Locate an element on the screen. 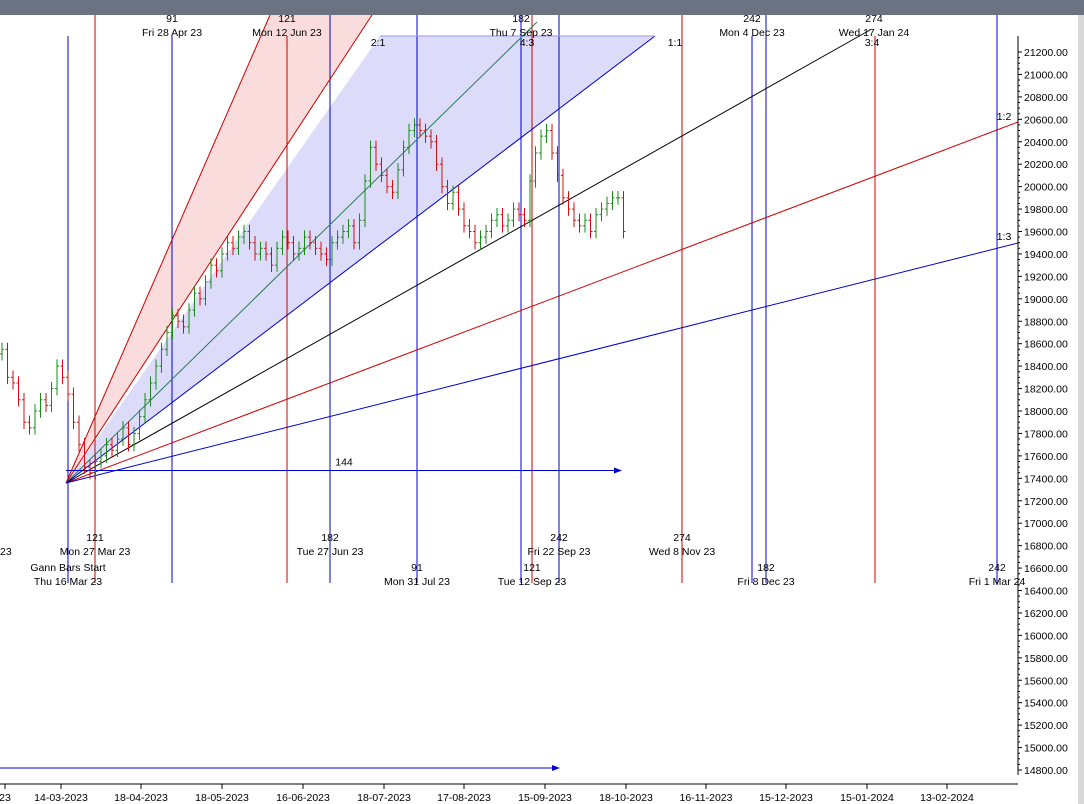 The height and width of the screenshot is (804, 1084). y-axis-tick-label: 19000.00 is located at coordinates (1046, 300).